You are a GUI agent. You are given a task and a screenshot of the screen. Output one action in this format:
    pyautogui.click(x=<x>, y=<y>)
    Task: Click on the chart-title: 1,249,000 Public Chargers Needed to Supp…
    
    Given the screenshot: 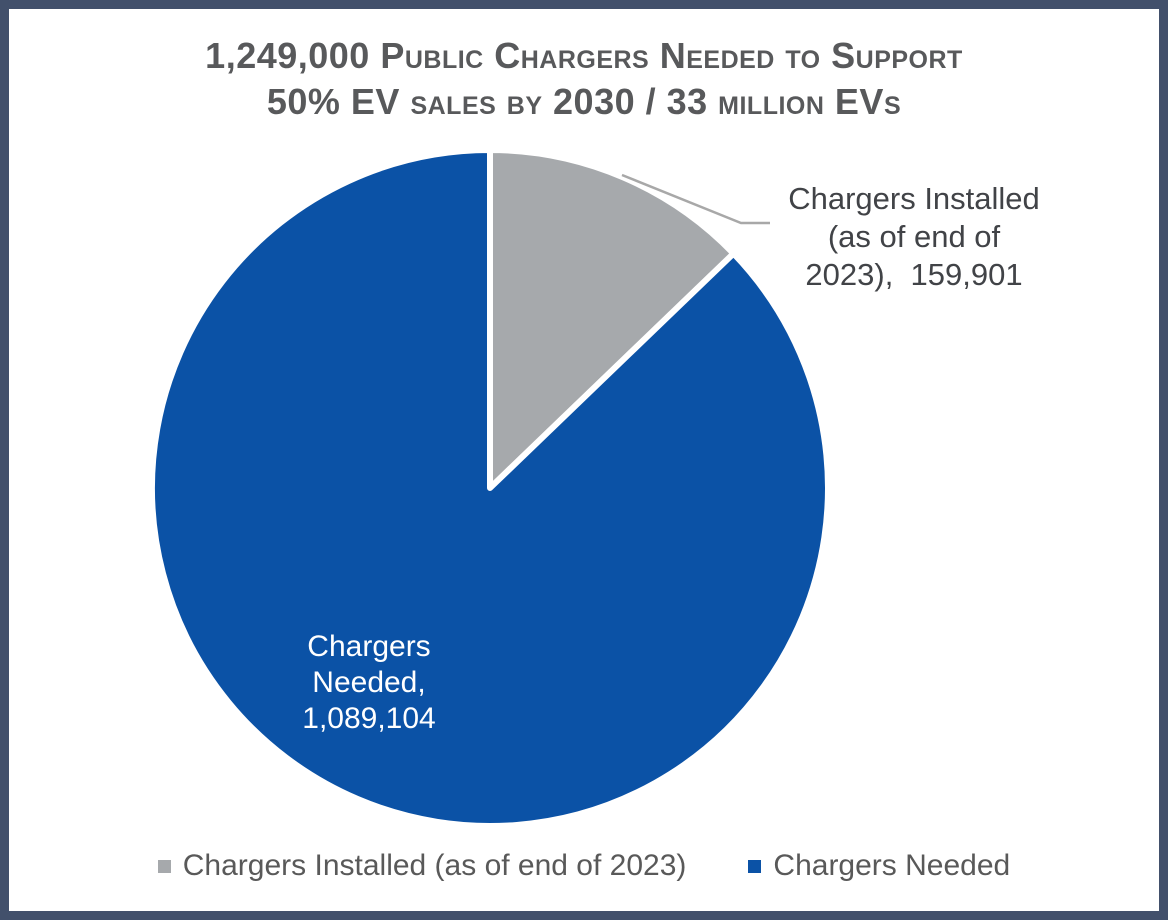 What is the action you would take?
    pyautogui.click(x=584, y=79)
    